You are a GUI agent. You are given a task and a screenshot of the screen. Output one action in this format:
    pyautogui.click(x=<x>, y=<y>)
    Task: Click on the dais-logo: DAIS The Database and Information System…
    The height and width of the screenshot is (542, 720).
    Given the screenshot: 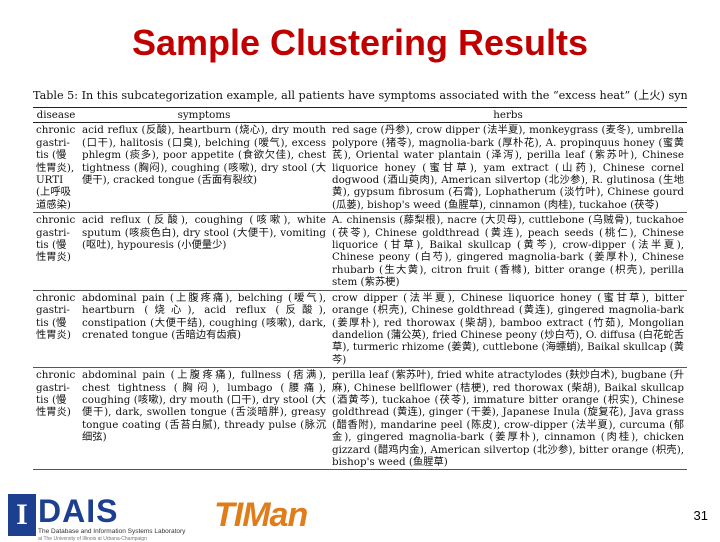 What is the action you would take?
    pyautogui.click(x=111, y=518)
    